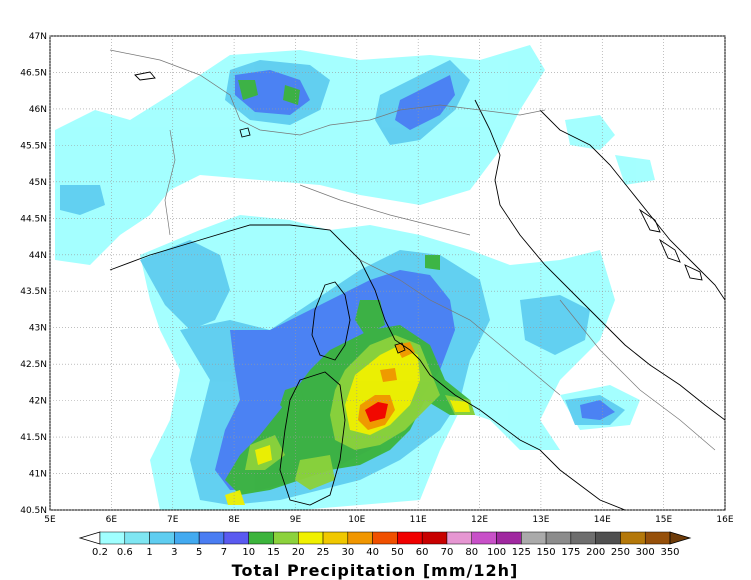 The image size is (751, 580). What do you see at coordinates (418, 520) in the screenshot?
I see `lon-tick-label: 11E` at bounding box center [418, 520].